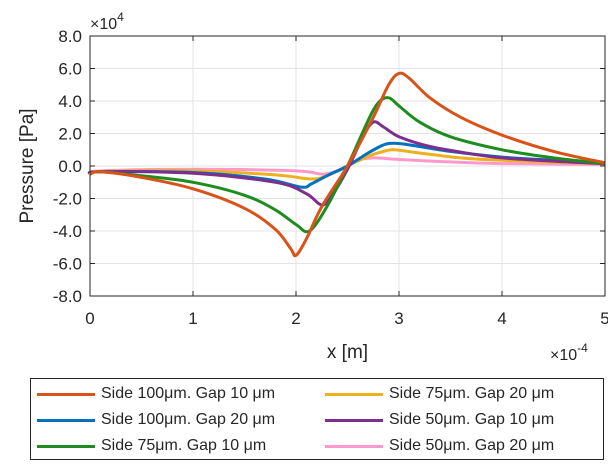  Describe the element at coordinates (295, 318) in the screenshot. I see `x-tick-label: 2` at that location.